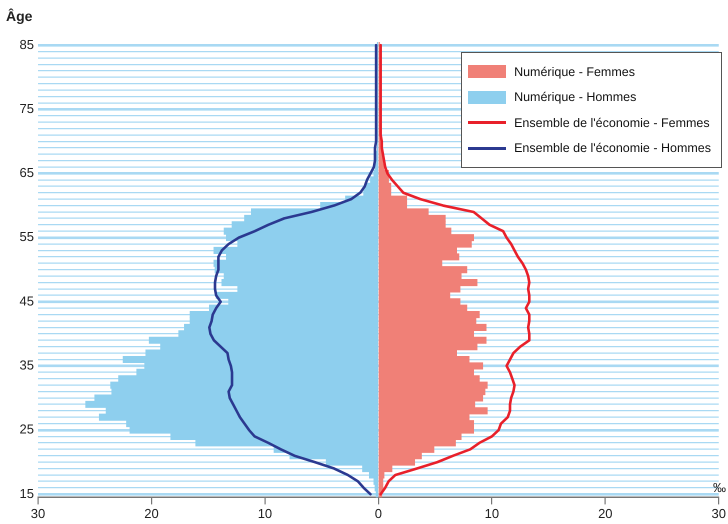 This screenshot has width=728, height=524. I want to click on y-tick-label: 55, so click(27, 236).